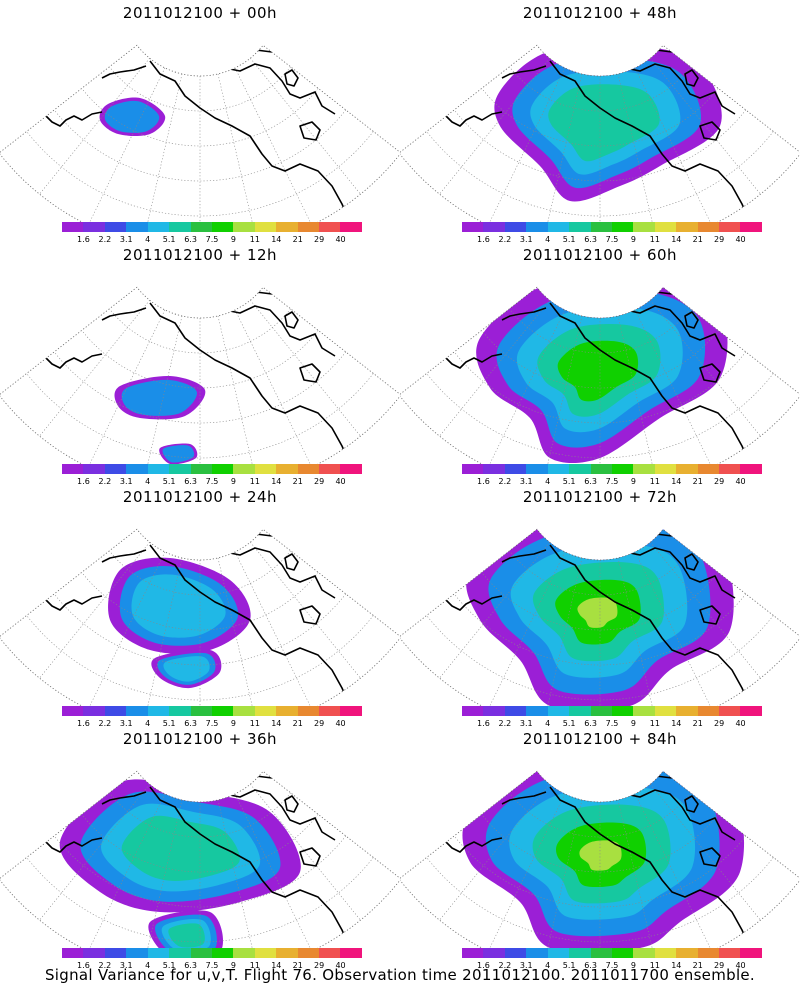  What do you see at coordinates (600, 13) in the screenshot?
I see `panel-title: 2011012100 + 48h` at bounding box center [600, 13].